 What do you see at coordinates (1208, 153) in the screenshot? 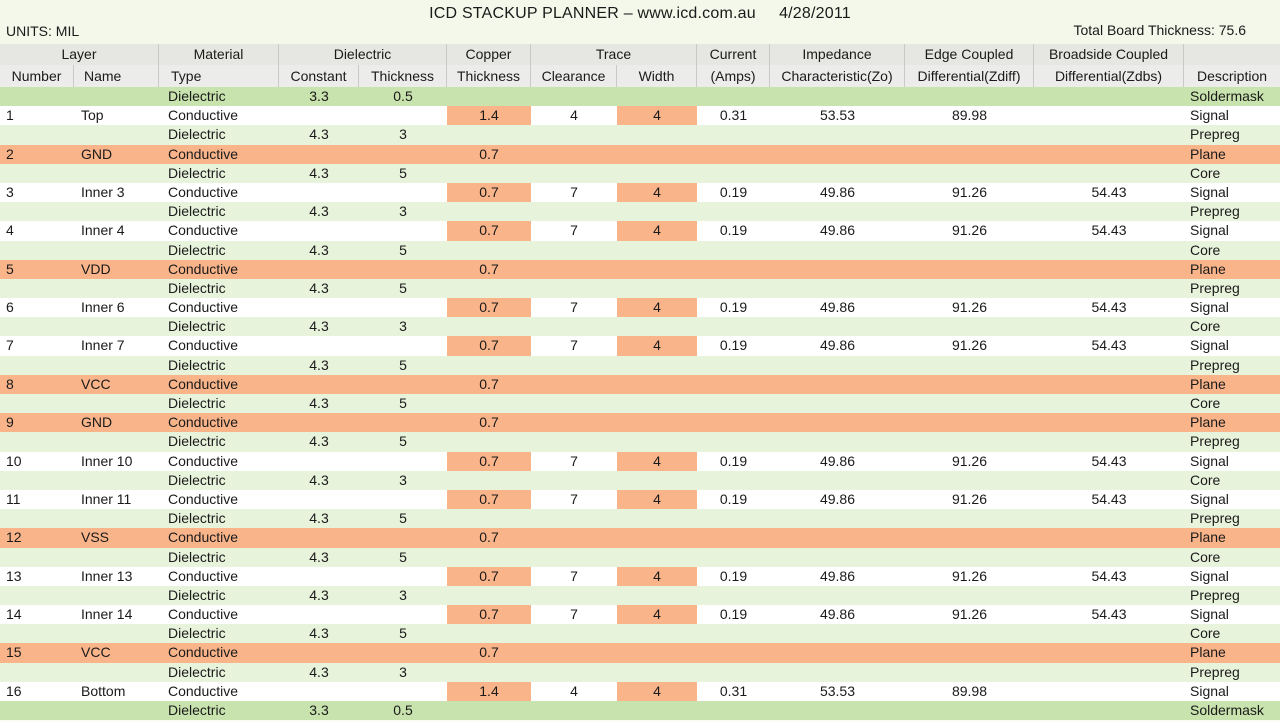
I see `cell-description: Plane` at bounding box center [1208, 153].